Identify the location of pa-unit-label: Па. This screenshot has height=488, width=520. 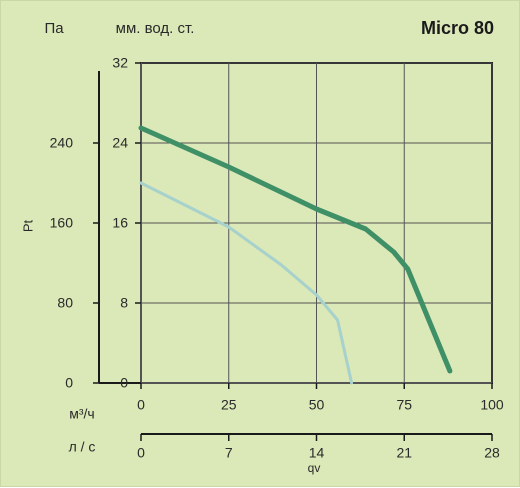
(54, 28).